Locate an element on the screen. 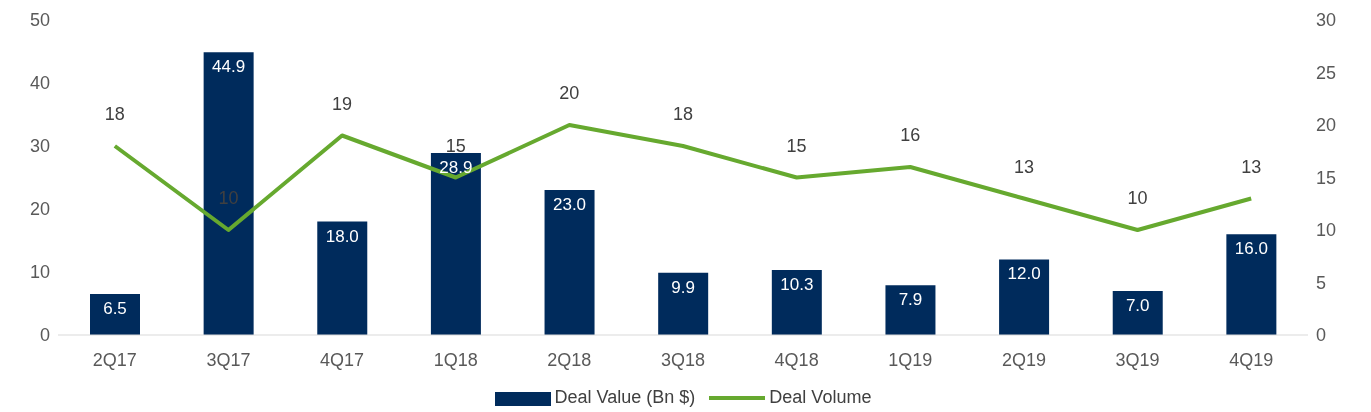 The width and height of the screenshot is (1371, 412). data-label: 23.0 is located at coordinates (570, 205).